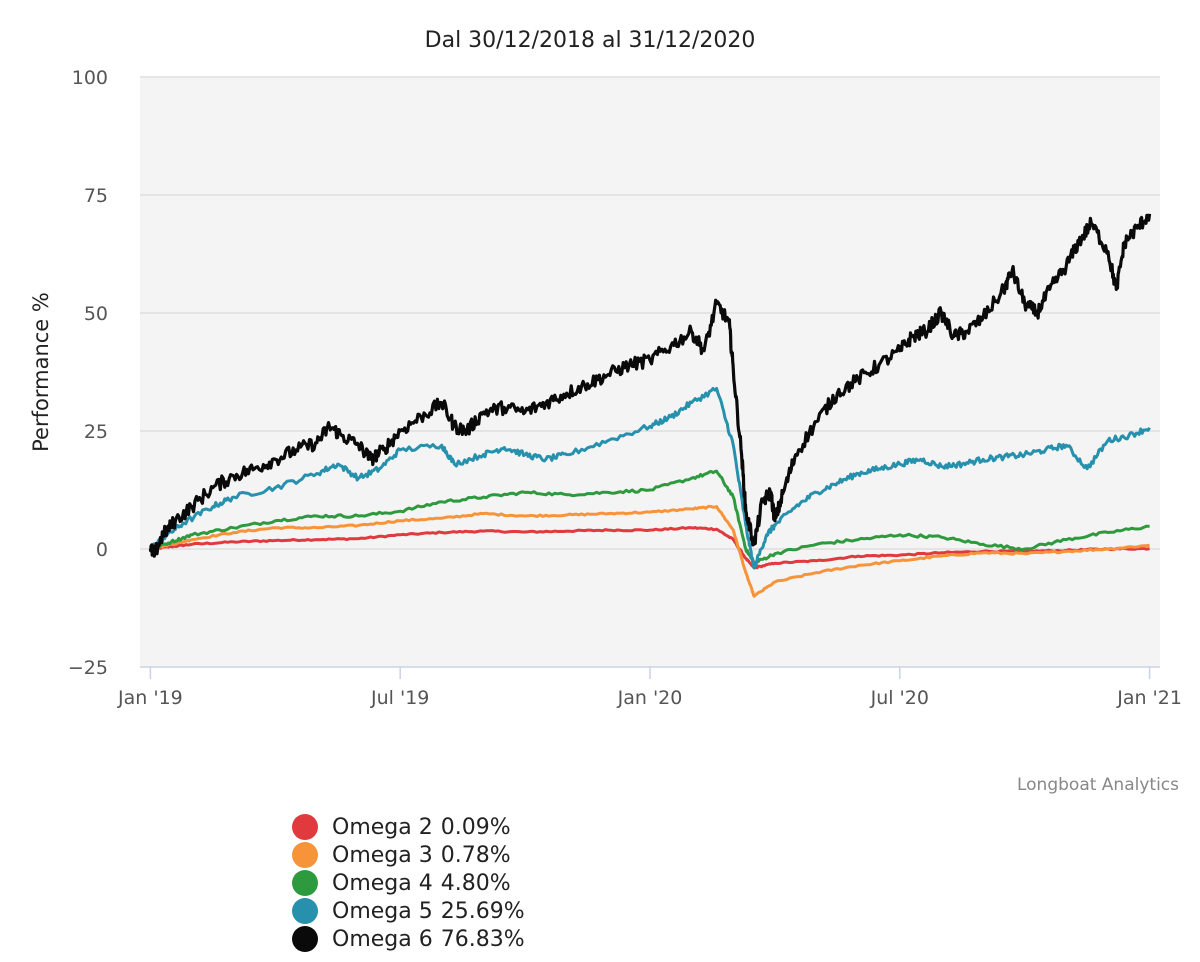 Image resolution: width=1200 pixels, height=962 pixels. I want to click on y-tick-label: 0, so click(102, 550).